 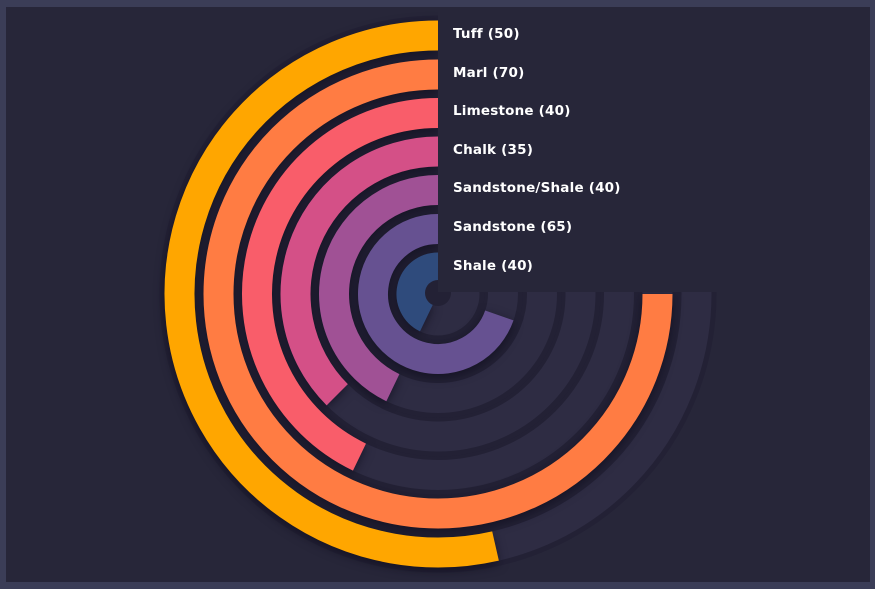 I want to click on ring-label-chalk: Chalk (35), so click(x=493, y=149).